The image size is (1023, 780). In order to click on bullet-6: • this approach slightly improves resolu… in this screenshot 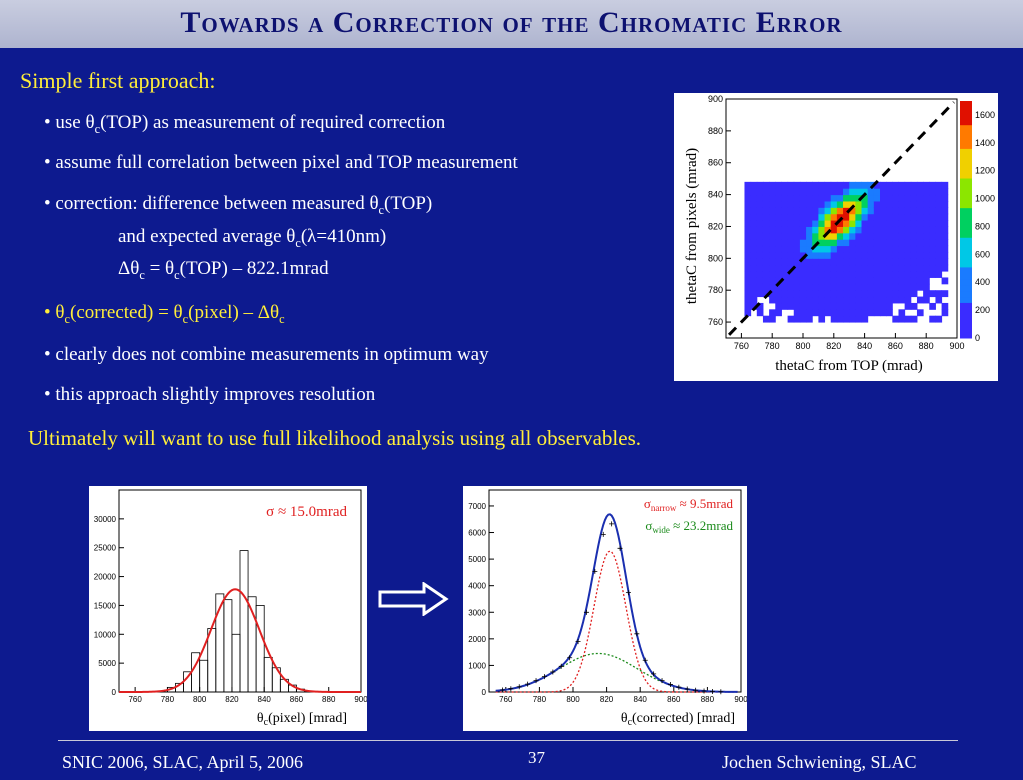, I will do `click(210, 394)`.